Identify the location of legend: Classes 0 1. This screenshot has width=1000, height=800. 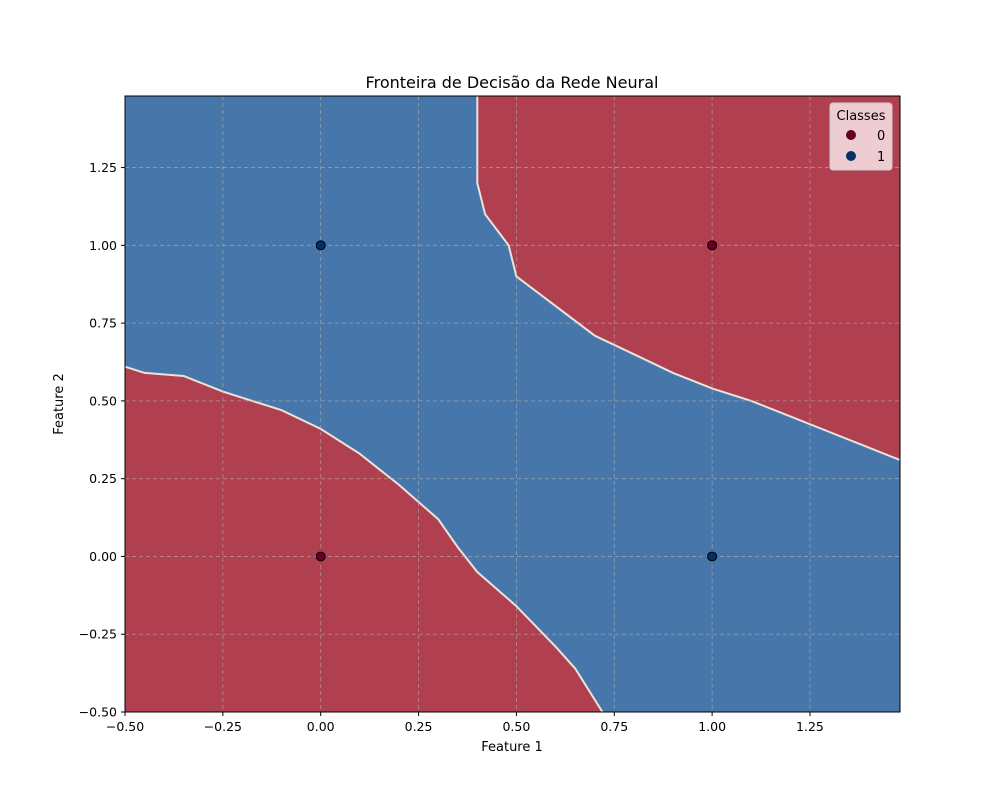
(861, 136).